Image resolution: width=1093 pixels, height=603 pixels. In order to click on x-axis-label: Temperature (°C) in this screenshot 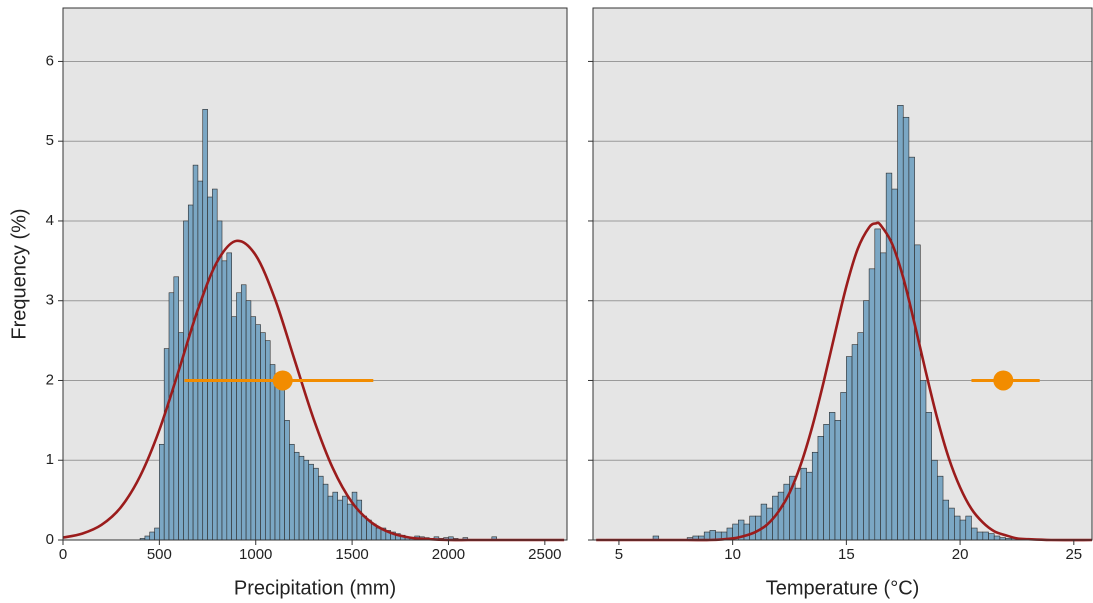, I will do `click(843, 588)`.